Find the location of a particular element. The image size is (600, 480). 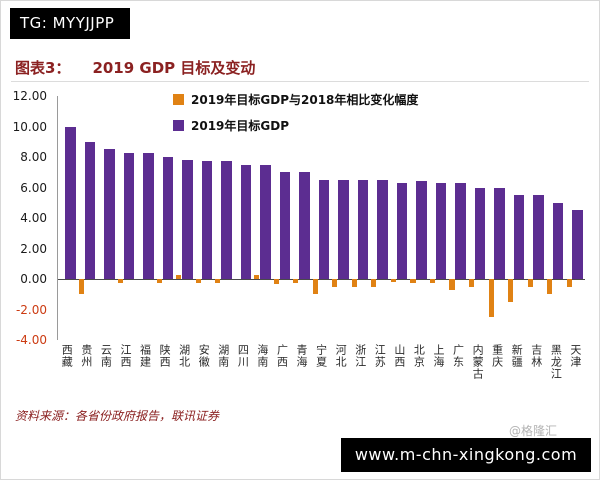

y-tick-label: -2.00 is located at coordinates (31, 309).